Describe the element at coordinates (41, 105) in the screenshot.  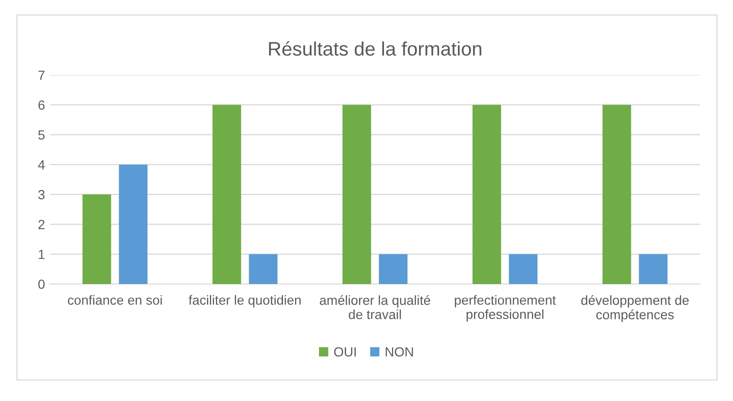
I see `y-tick-label: 6` at that location.